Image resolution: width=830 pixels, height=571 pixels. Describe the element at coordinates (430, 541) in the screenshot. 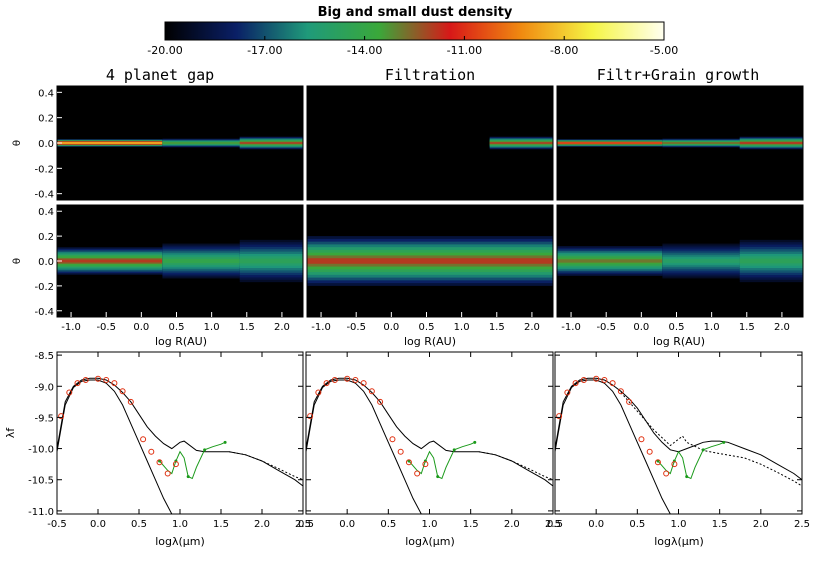

I see `sed-xlabel-2: logλ(μm)` at that location.